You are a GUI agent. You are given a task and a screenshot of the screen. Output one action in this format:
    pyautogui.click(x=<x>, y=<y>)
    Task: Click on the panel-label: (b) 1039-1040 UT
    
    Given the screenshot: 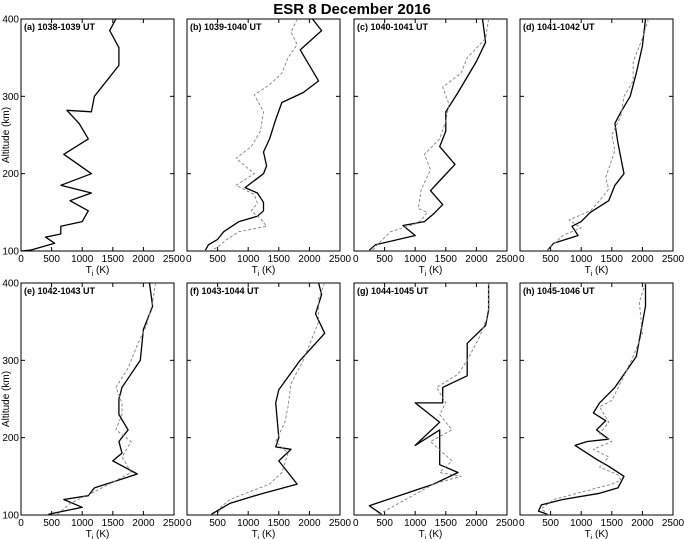 What is the action you would take?
    pyautogui.click(x=226, y=27)
    